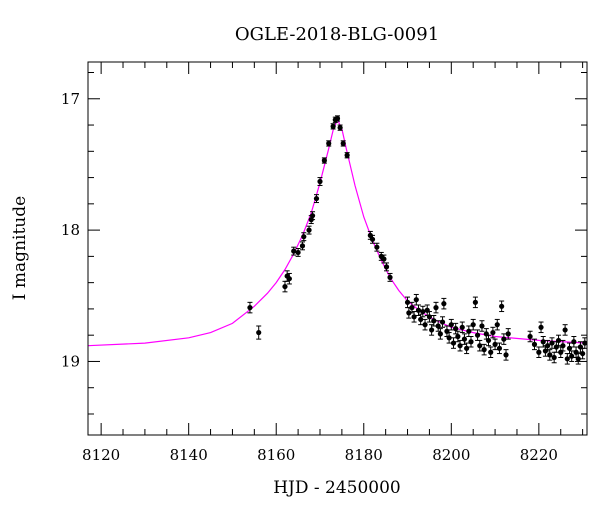 Image resolution: width=600 pixels, height=512 pixels. What do you see at coordinates (451, 455) in the screenshot?
I see `x-tick-label: 8200` at bounding box center [451, 455].